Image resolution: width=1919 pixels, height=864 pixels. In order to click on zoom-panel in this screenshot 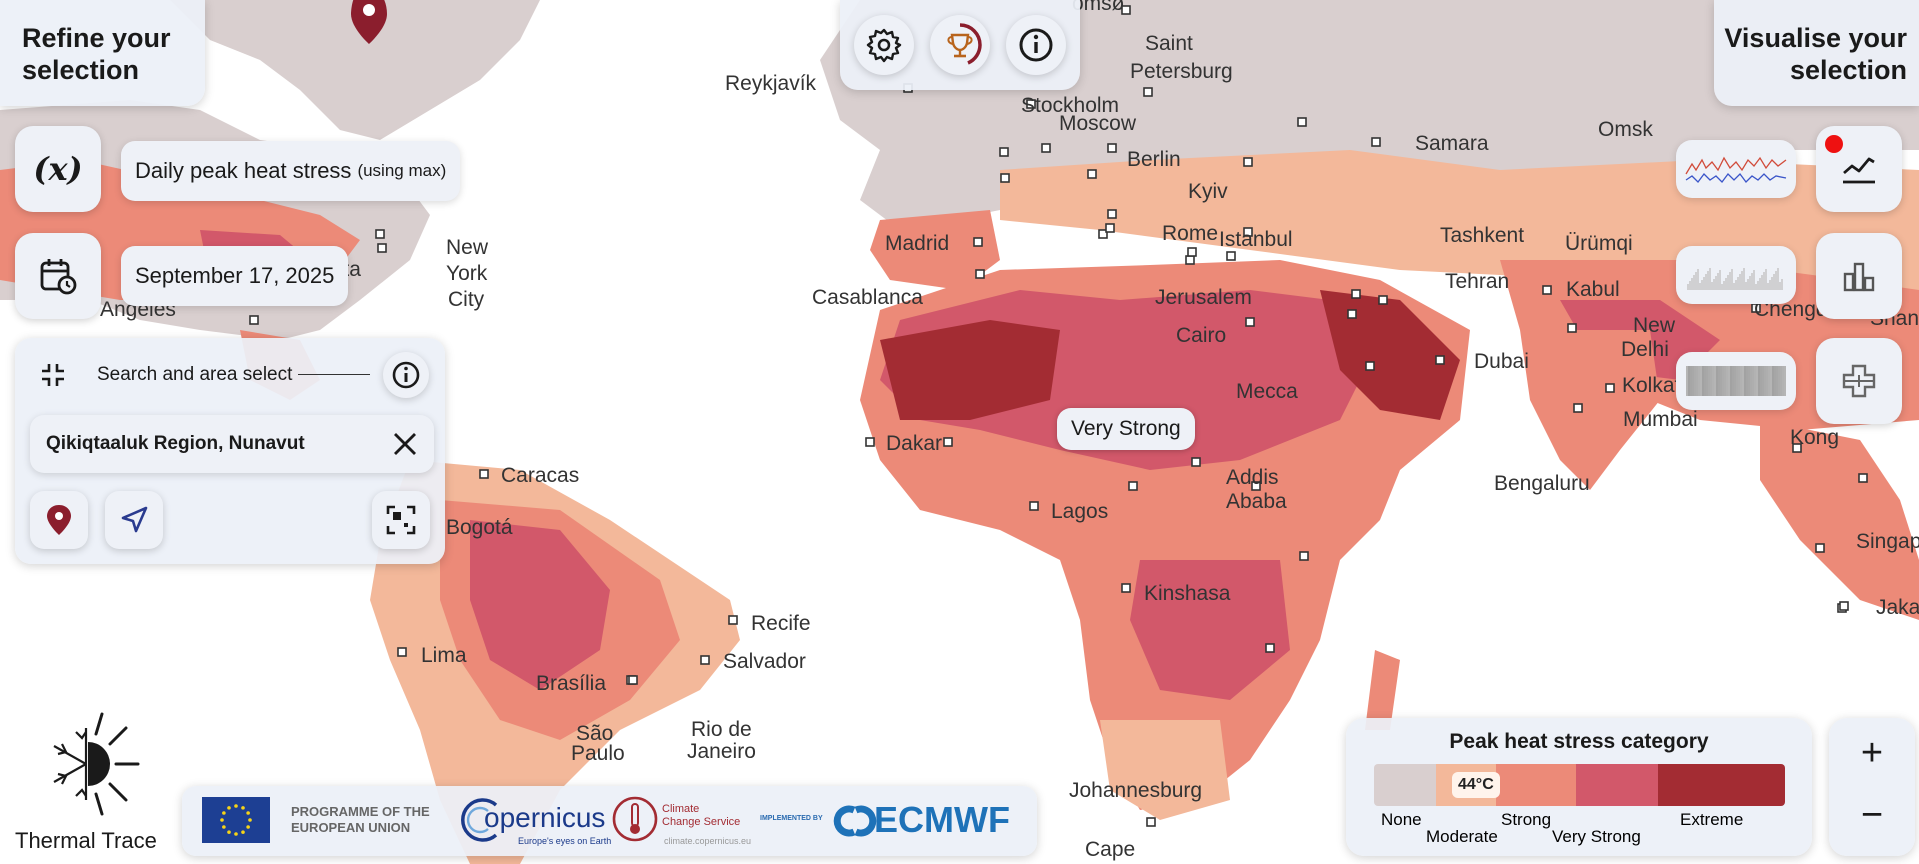, I will do `click(1872, 787)`.